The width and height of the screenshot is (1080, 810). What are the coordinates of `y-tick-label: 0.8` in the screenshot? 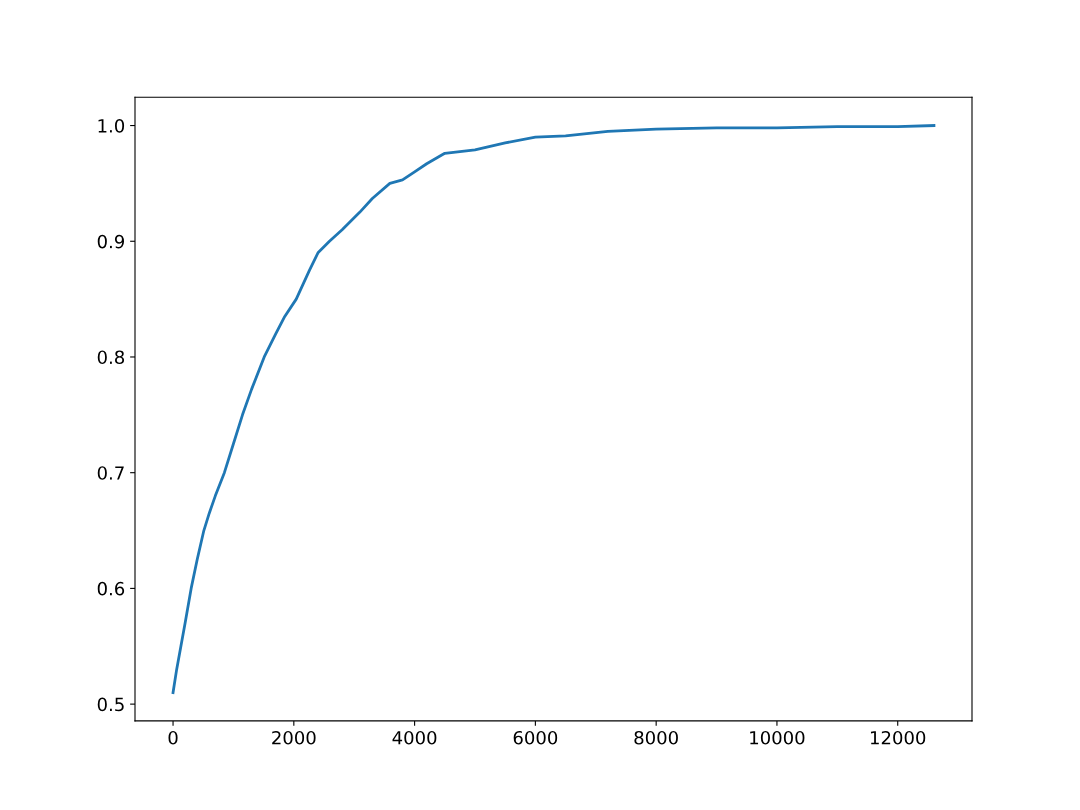 It's located at (111, 357).